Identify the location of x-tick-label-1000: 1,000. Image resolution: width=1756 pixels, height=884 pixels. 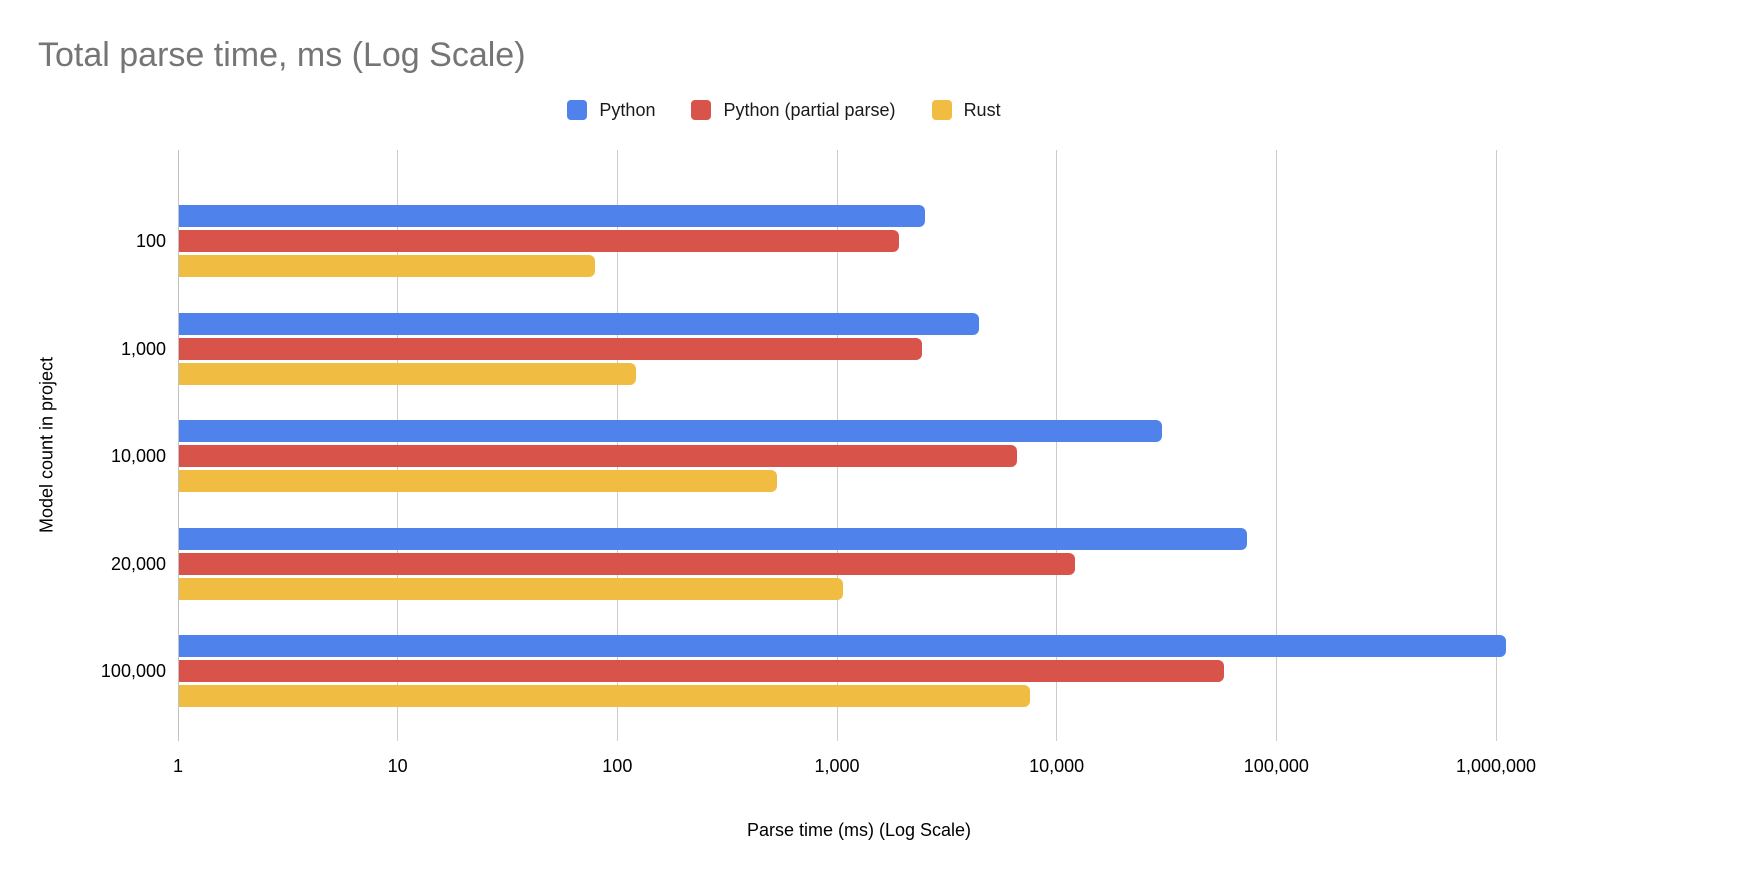
(837, 766).